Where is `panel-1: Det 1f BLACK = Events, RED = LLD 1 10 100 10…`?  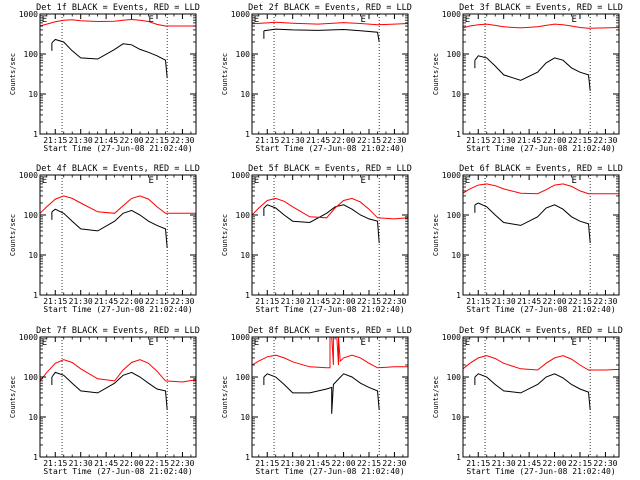
panel-1: Det 1f BLACK = Events, RED = LLD 1 10 100 10… is located at coordinates (104, 78).